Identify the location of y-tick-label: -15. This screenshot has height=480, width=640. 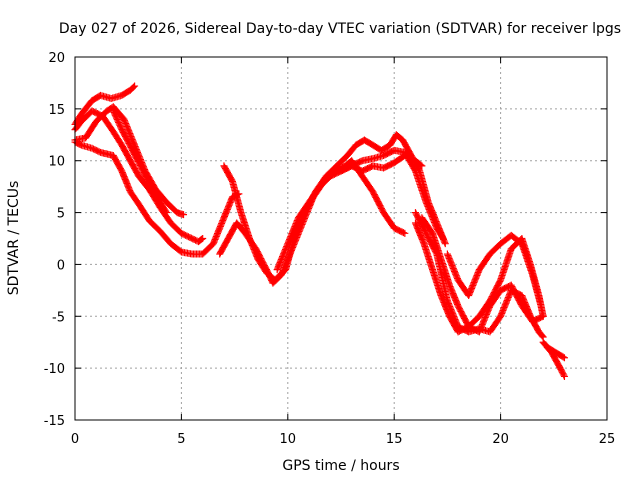
(54, 421).